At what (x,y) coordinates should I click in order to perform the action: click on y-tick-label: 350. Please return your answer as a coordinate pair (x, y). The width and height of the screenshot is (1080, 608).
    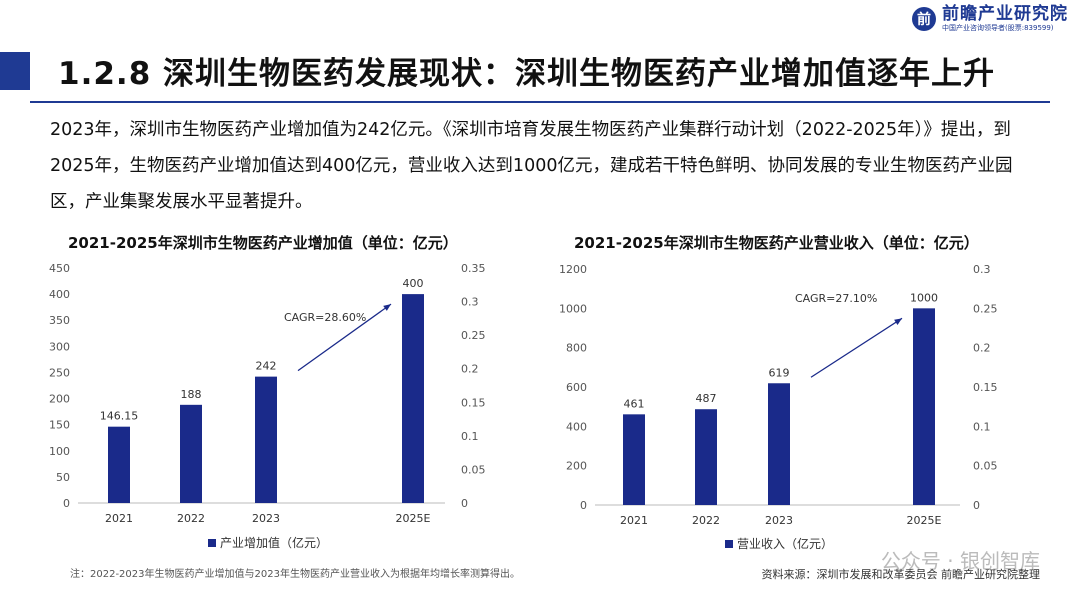
    Looking at the image, I should click on (59, 320).